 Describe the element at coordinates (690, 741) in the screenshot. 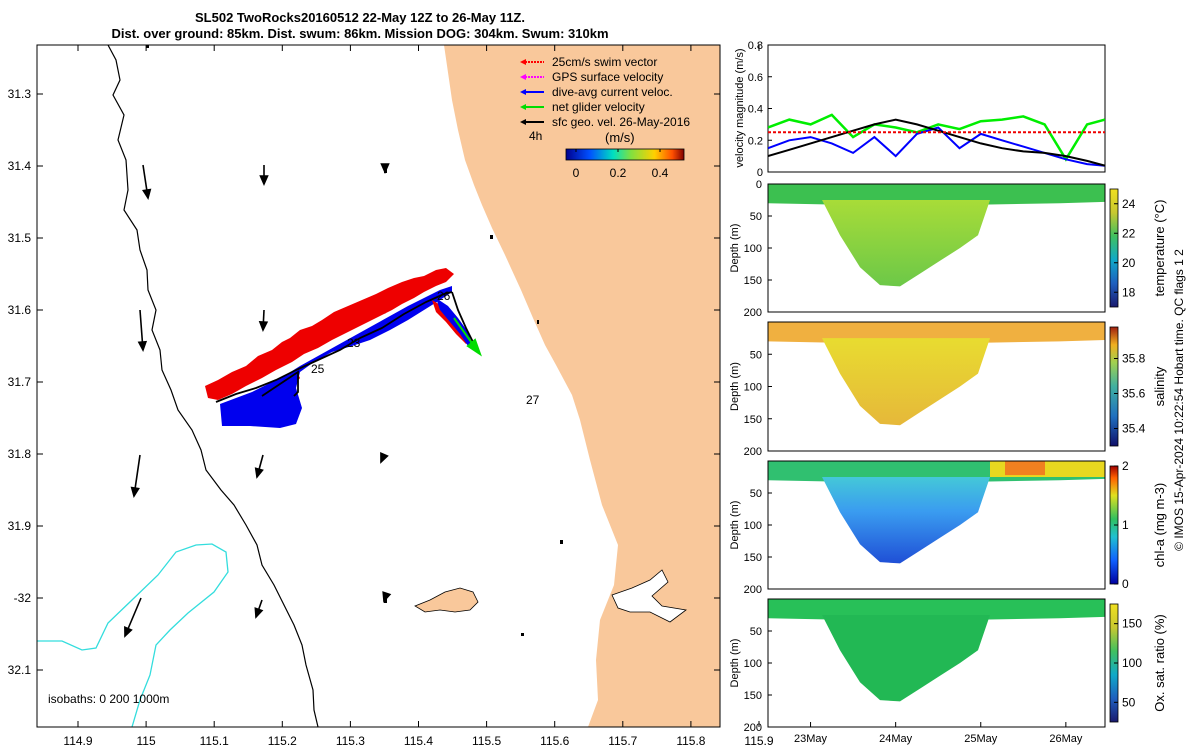

I see `map-x-tick-label: 115.8` at that location.